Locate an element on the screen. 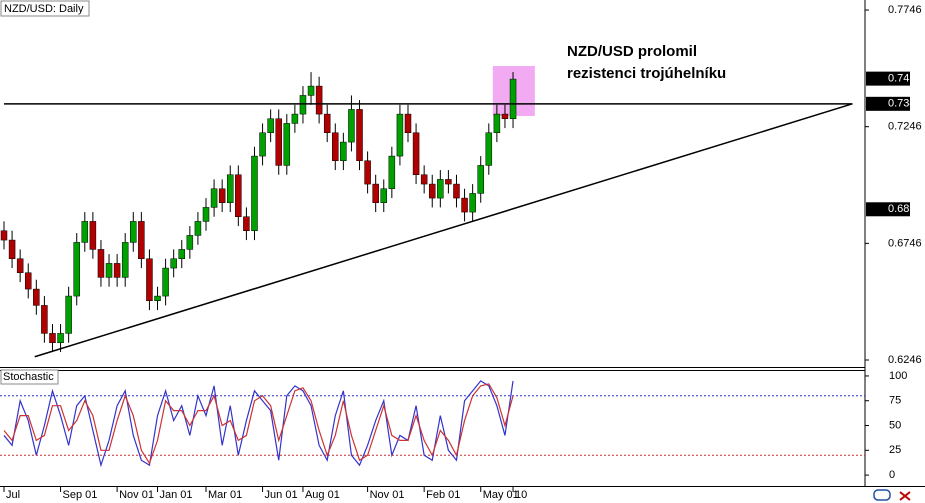  close-icon is located at coordinates (905, 496).